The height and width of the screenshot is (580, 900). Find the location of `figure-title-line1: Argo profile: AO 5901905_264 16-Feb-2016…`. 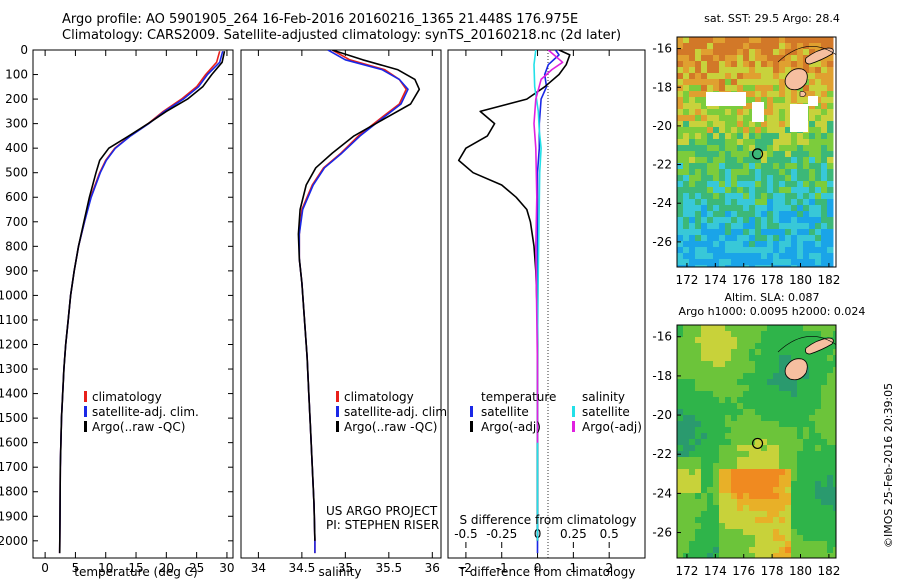

figure-title-line1: Argo profile: AO 5901905_264 16-Feb-2016… is located at coordinates (320, 19).